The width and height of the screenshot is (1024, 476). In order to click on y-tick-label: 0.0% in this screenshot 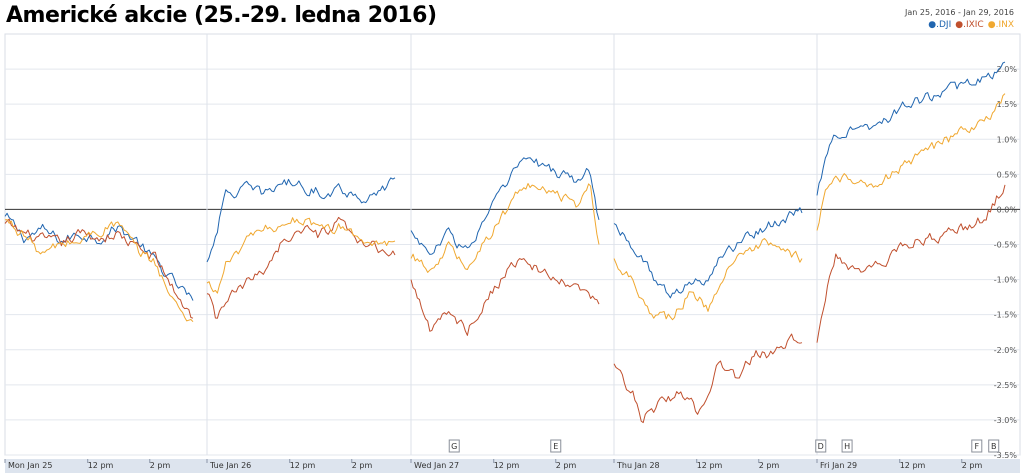, I will do `click(1007, 209)`.